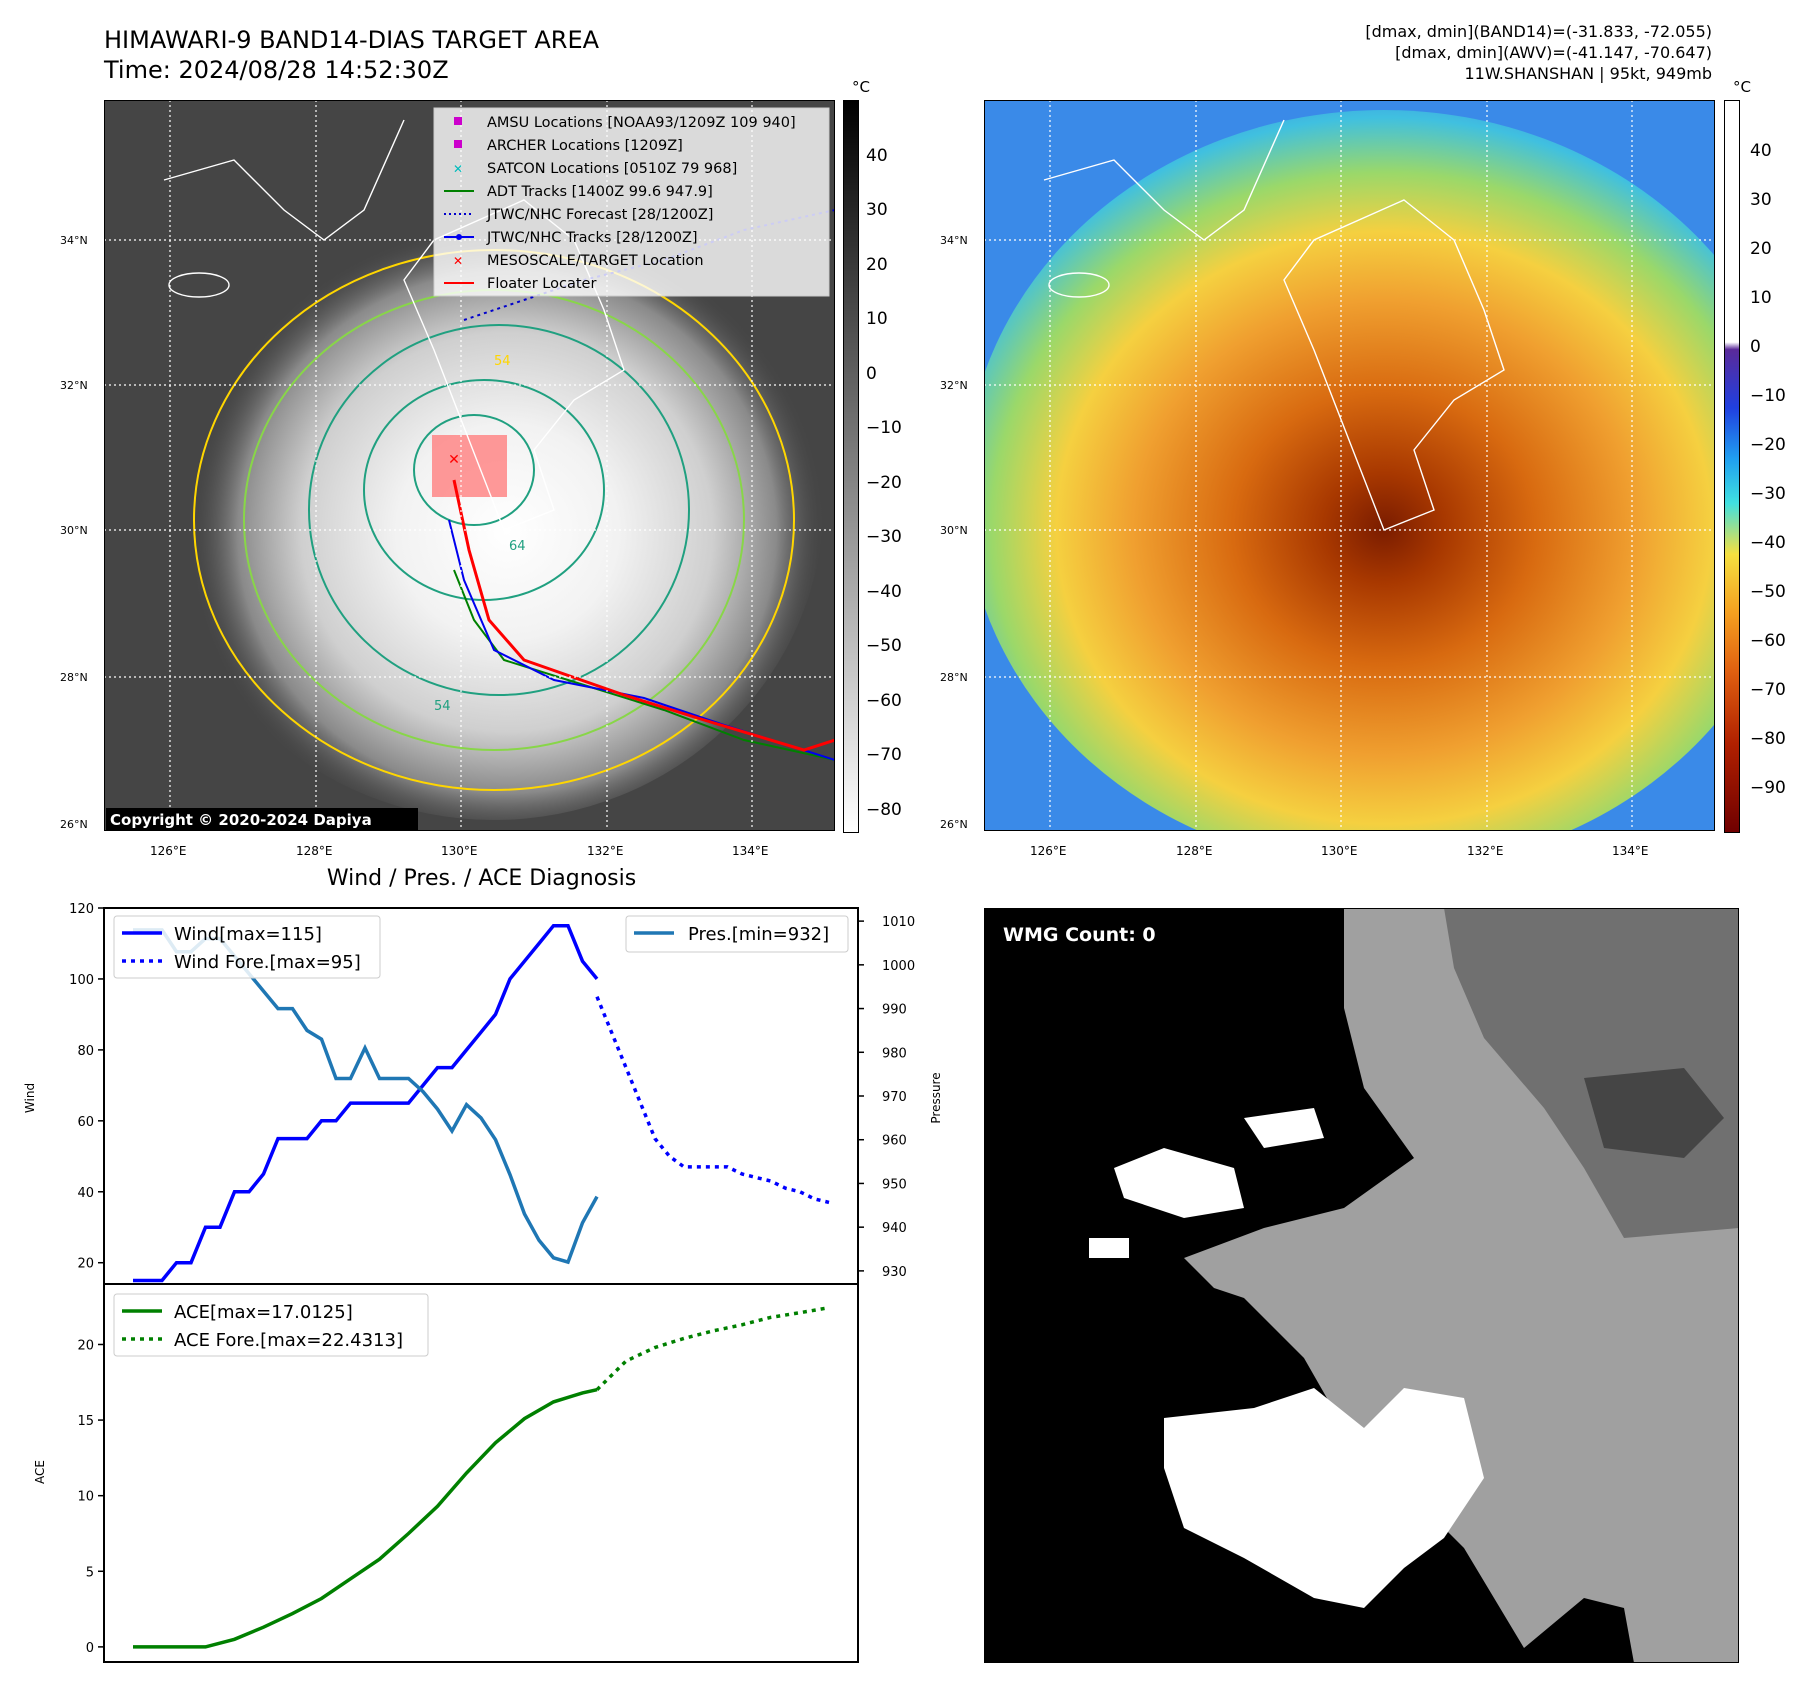 The image size is (1797, 1690). I want to click on lon-label-132: 132°E, so click(605, 851).